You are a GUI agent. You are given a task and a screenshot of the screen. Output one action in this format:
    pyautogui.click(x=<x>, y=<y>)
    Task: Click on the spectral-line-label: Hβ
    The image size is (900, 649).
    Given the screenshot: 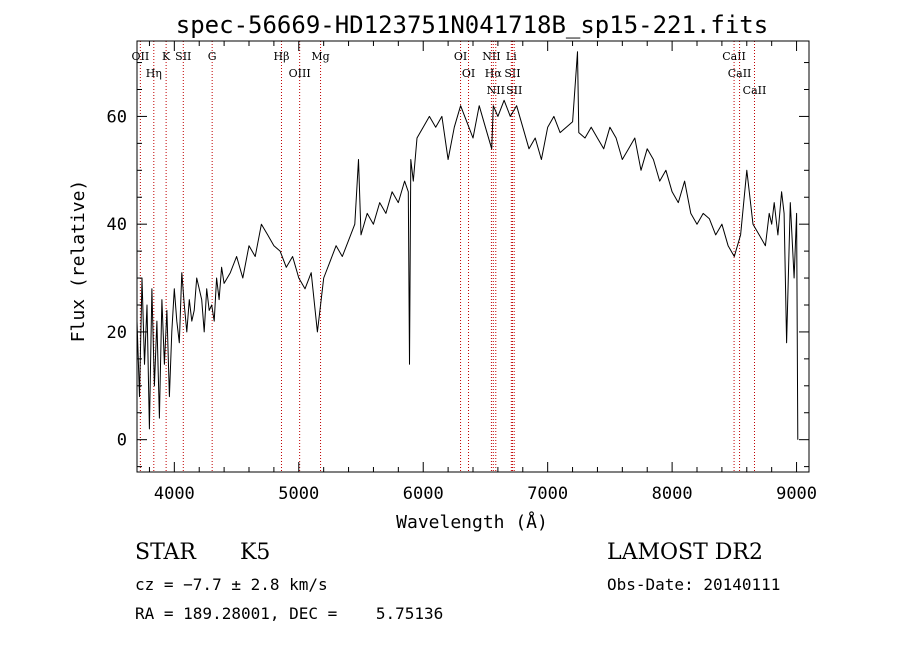 What is the action you would take?
    pyautogui.click(x=282, y=56)
    